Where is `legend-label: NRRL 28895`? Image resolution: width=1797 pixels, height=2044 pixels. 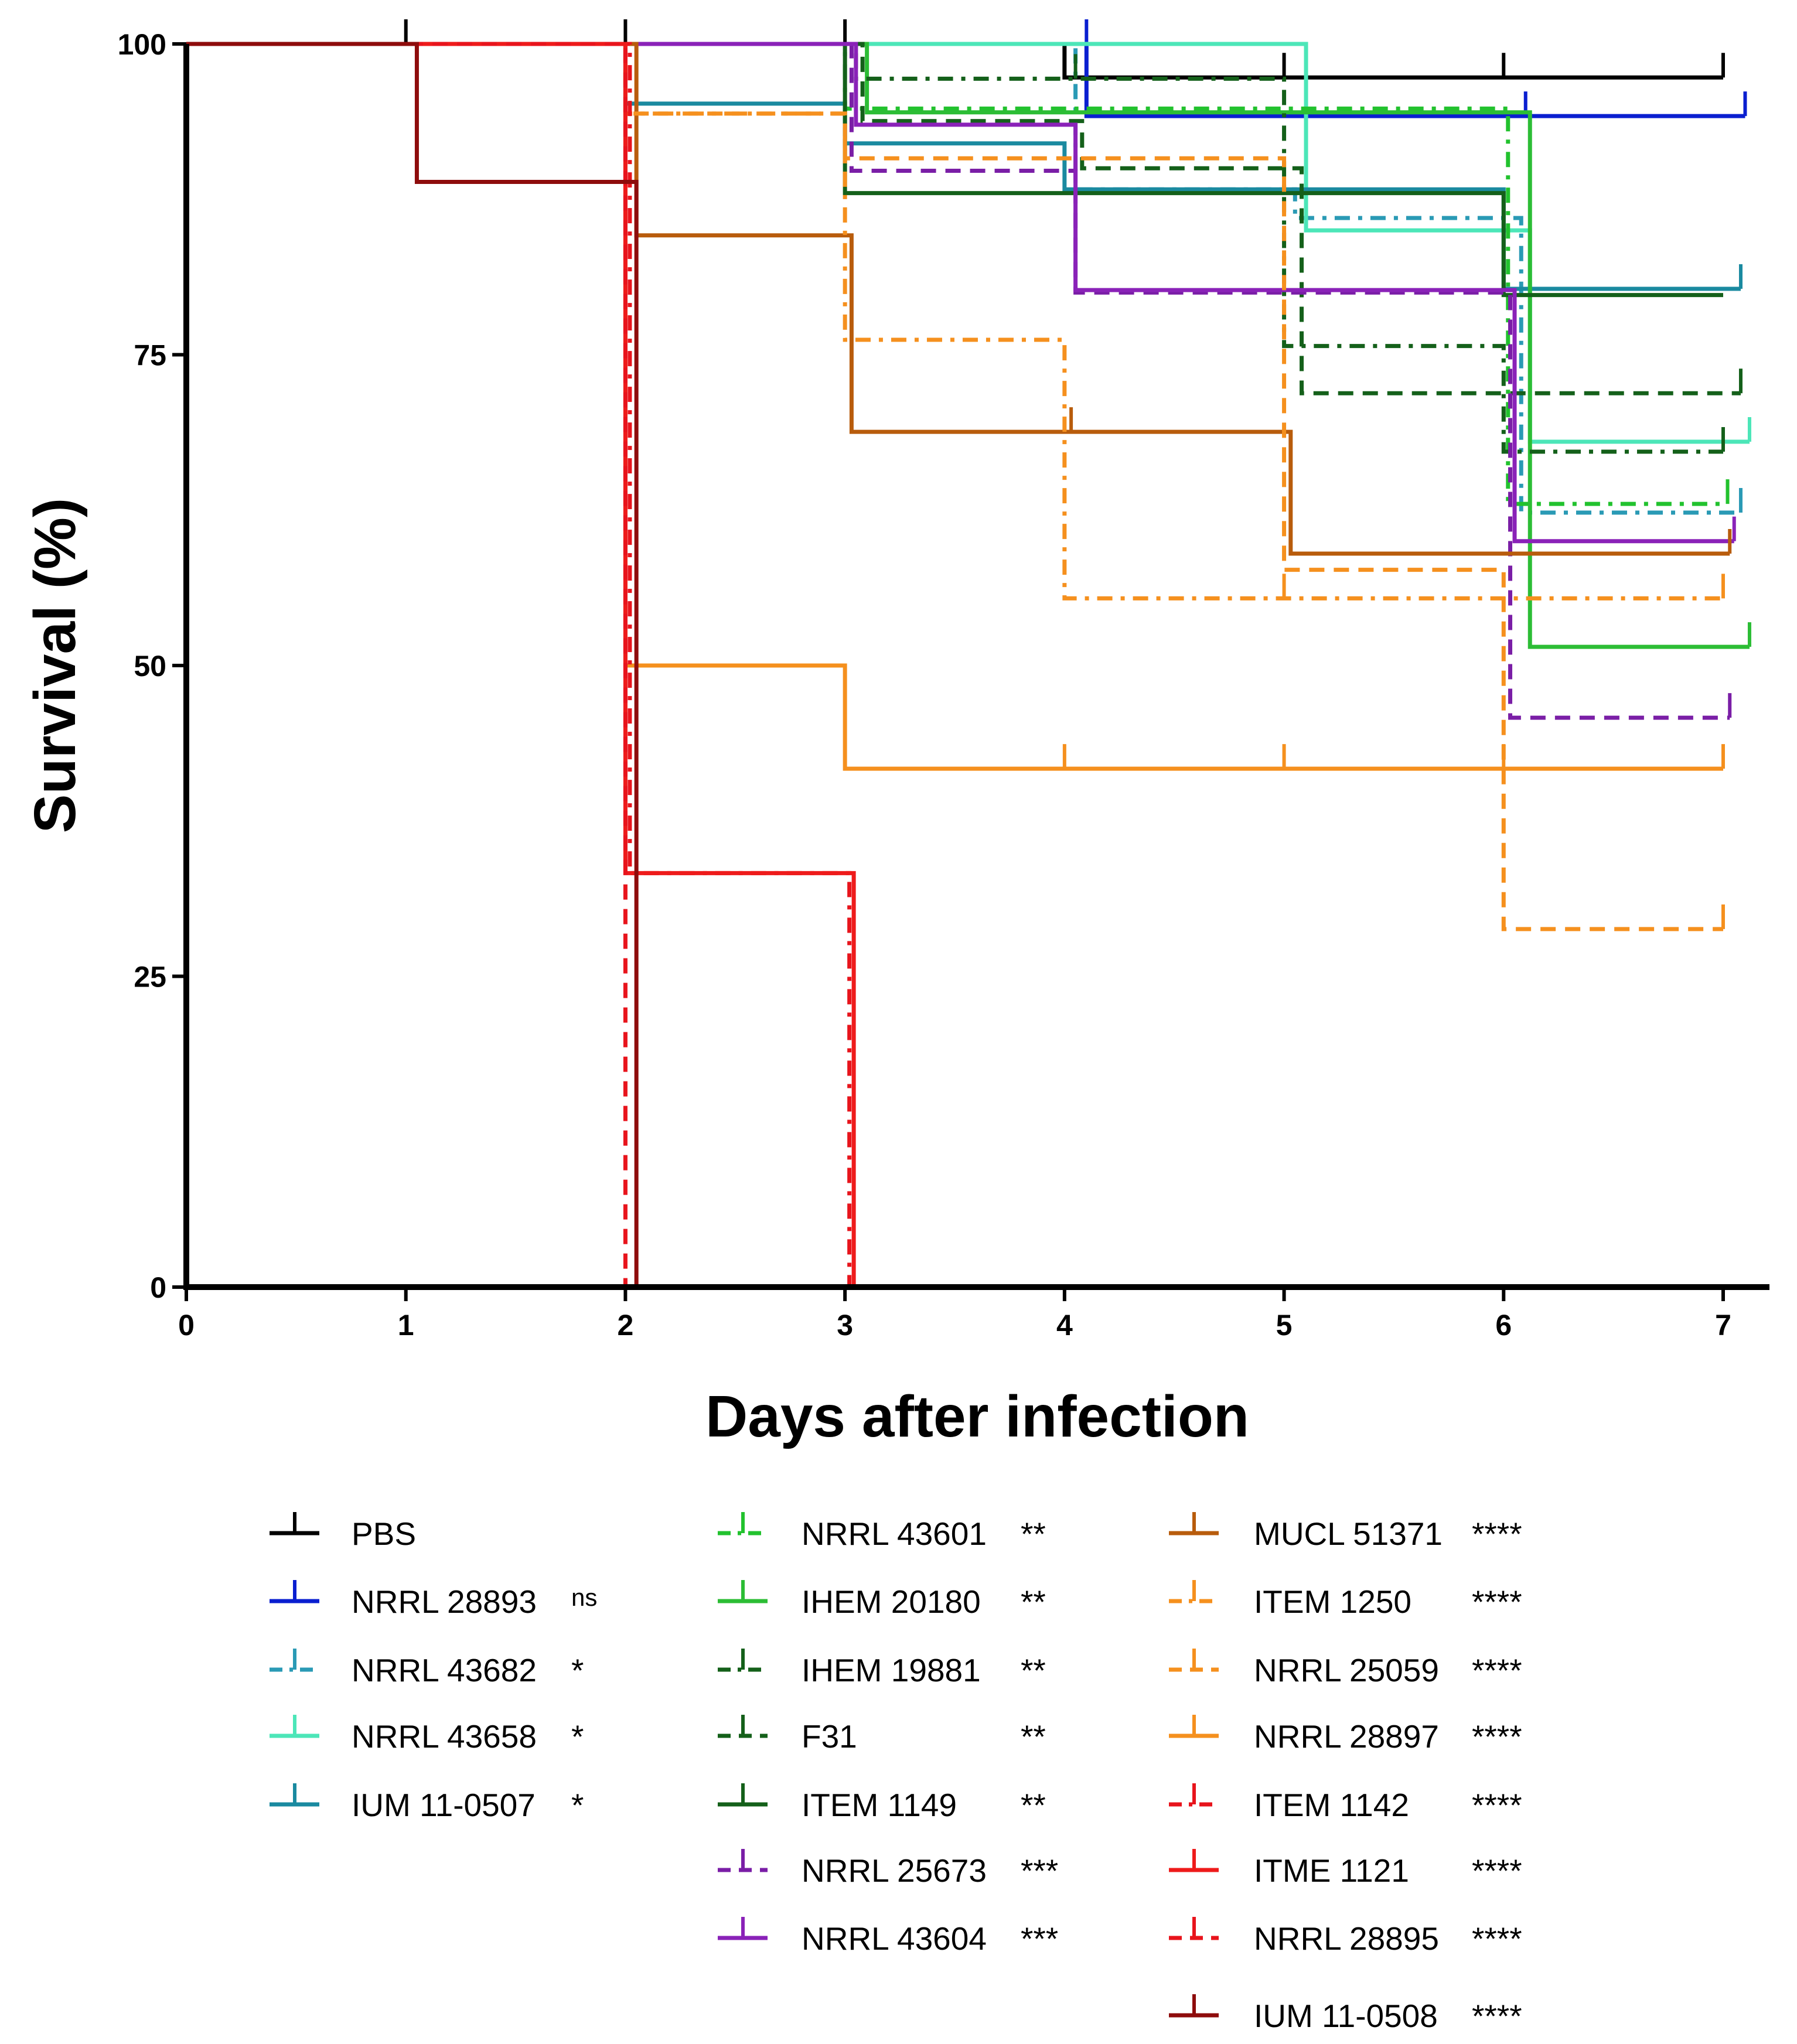 legend-label: NRRL 28895 is located at coordinates (1346, 1938).